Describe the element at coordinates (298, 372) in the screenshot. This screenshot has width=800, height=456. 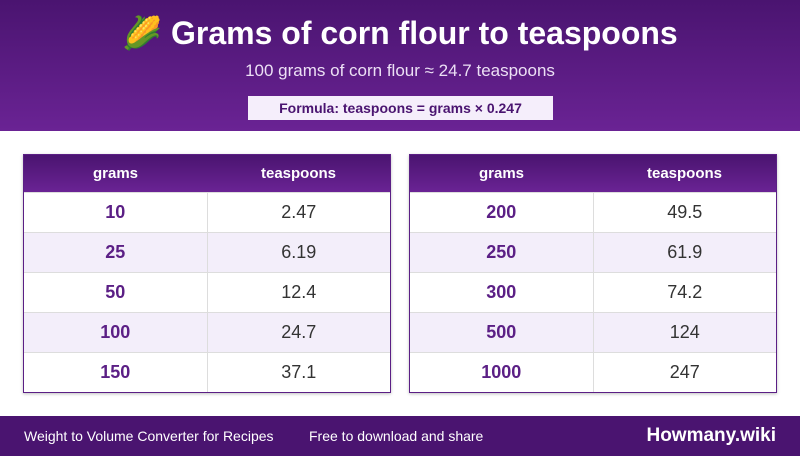
I see `teaspoons-cell: 37.1` at that location.